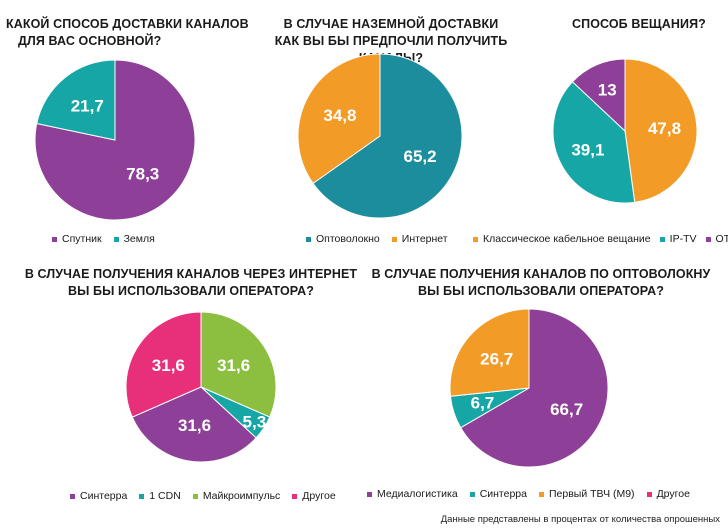 This screenshot has width=728, height=531. What do you see at coordinates (82, 239) in the screenshot?
I see `legend-label: Спутник` at bounding box center [82, 239].